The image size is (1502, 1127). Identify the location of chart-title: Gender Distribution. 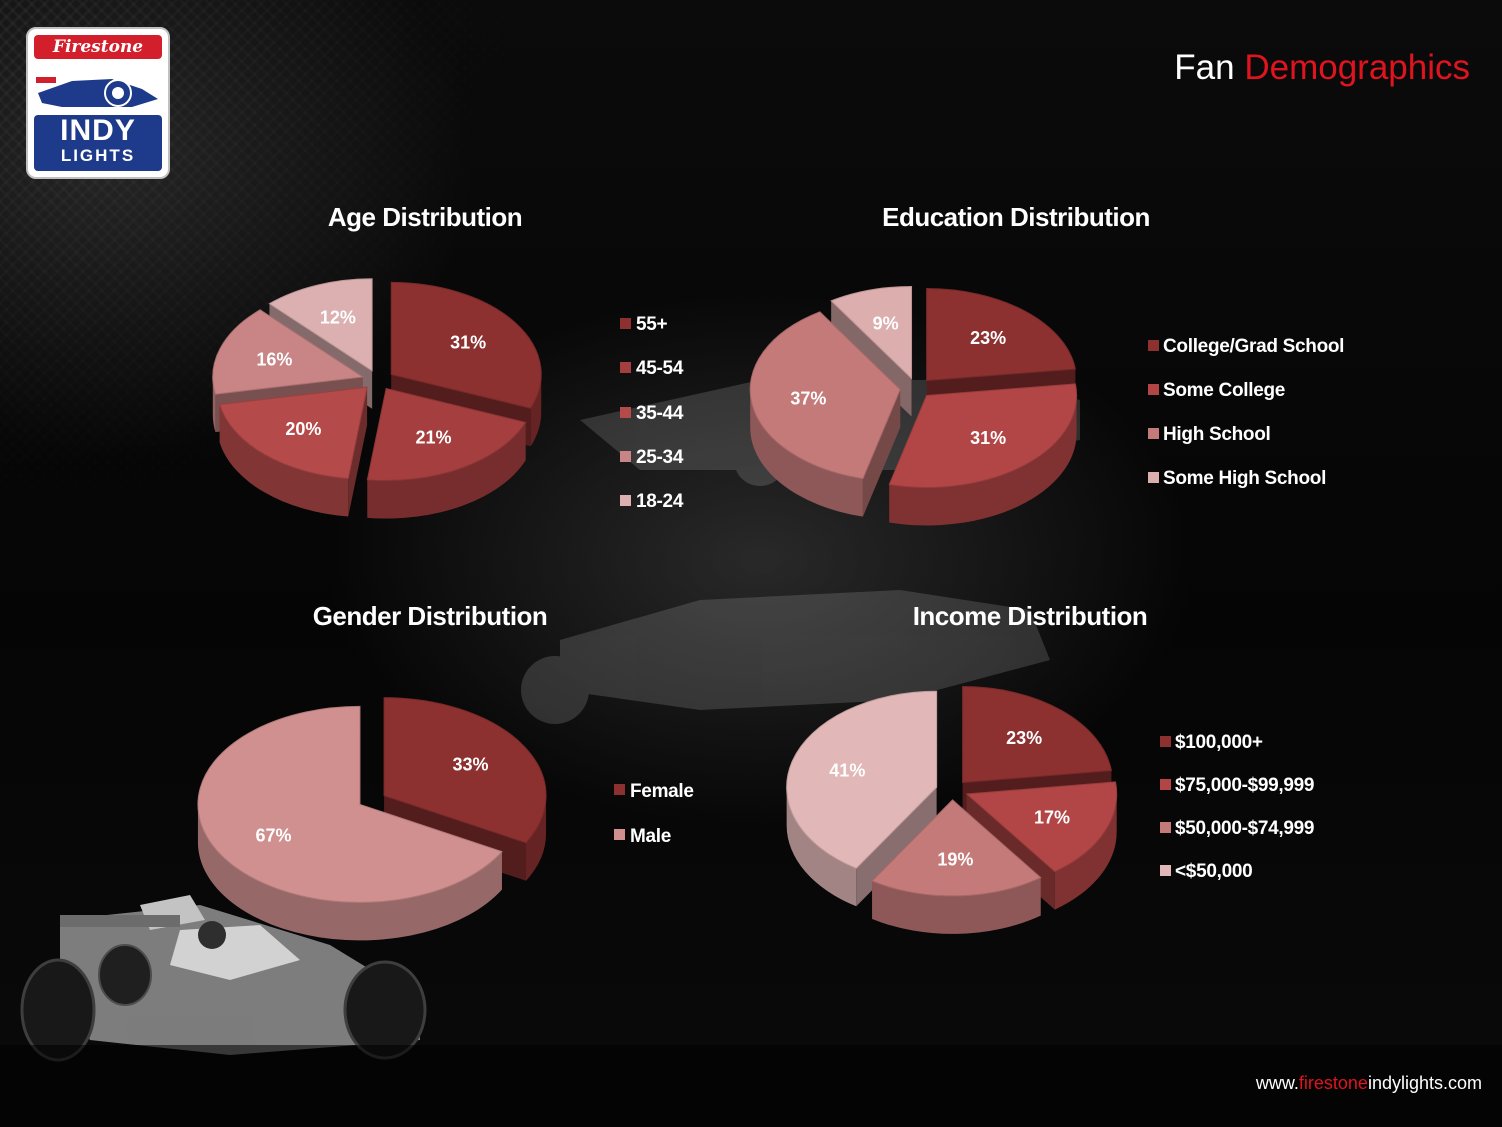
(430, 616).